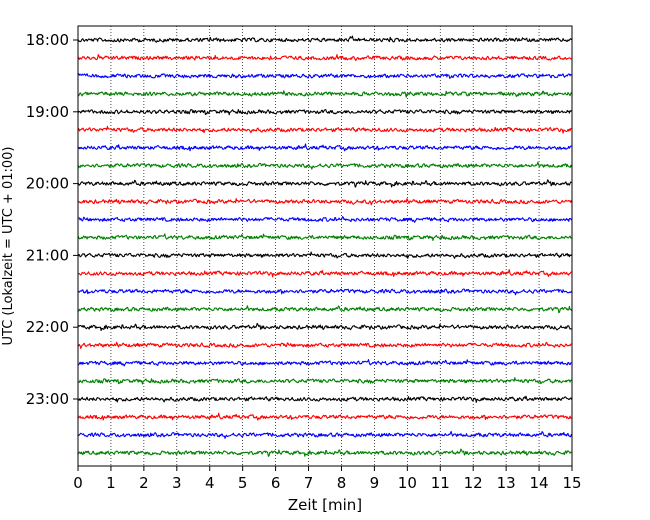  Describe the element at coordinates (276, 483) in the screenshot. I see `x-tick-label: 6` at that location.